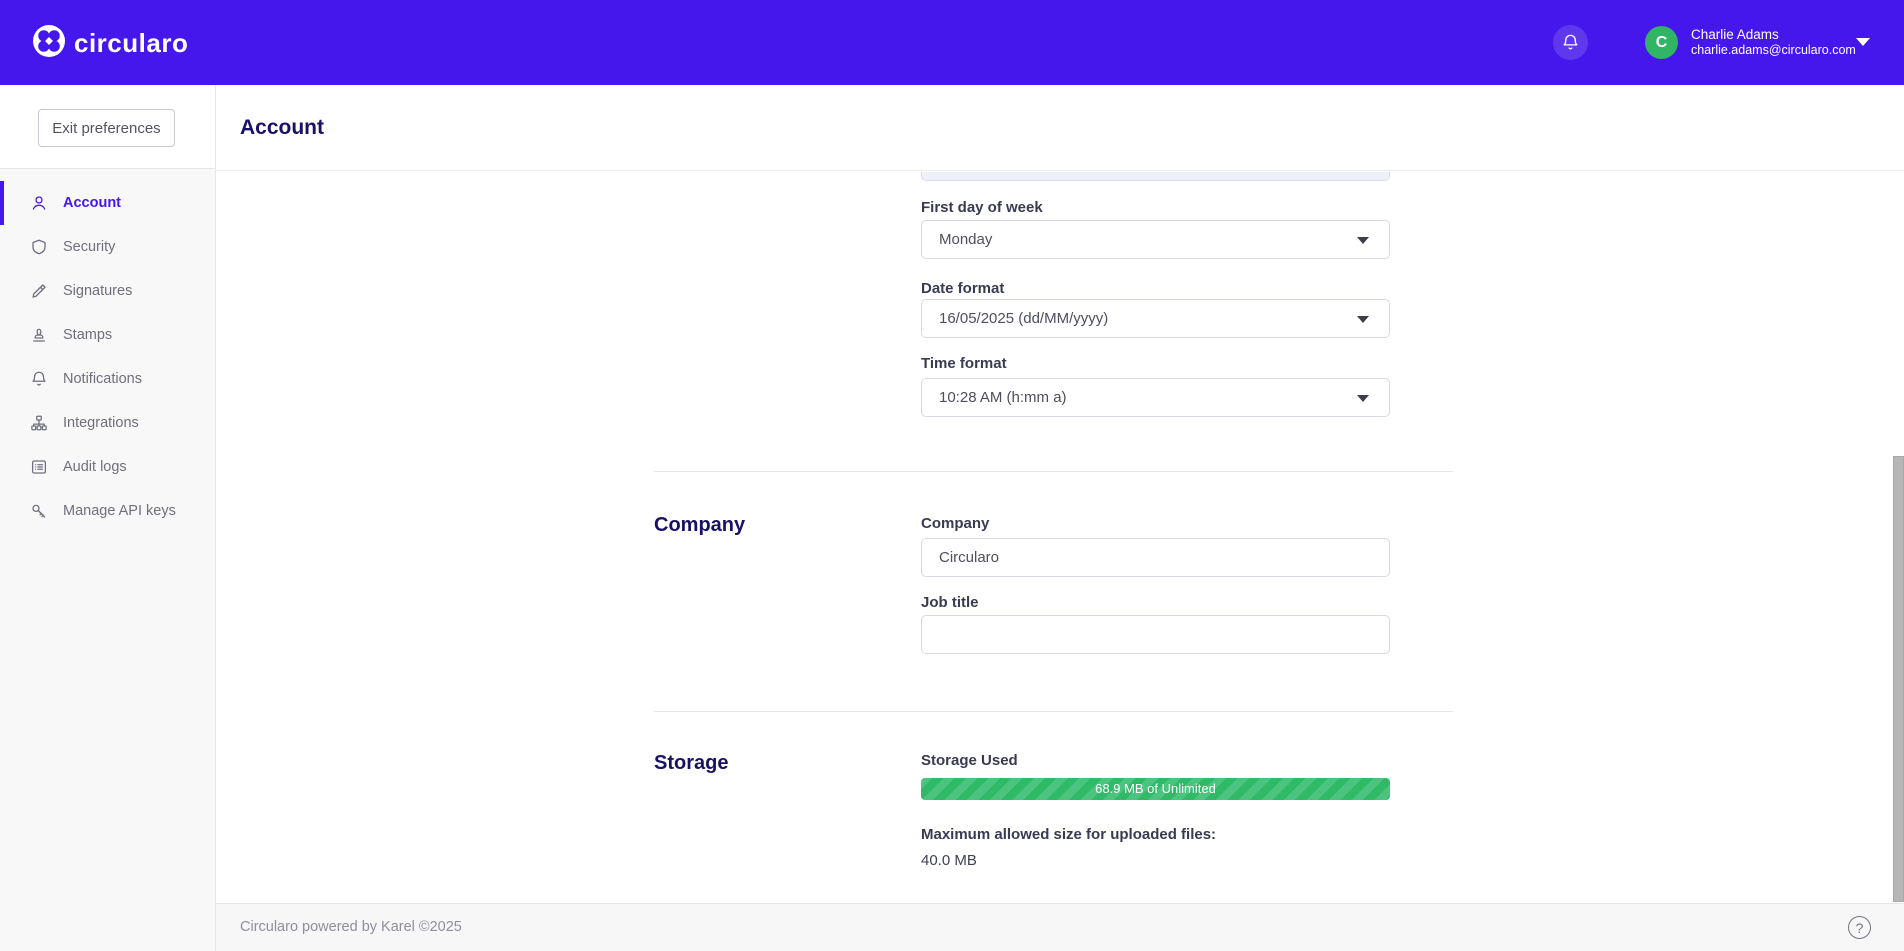 The image size is (1904, 951). I want to click on app-footer: Circularo powered by Karel ©2025 ?, so click(1060, 927).